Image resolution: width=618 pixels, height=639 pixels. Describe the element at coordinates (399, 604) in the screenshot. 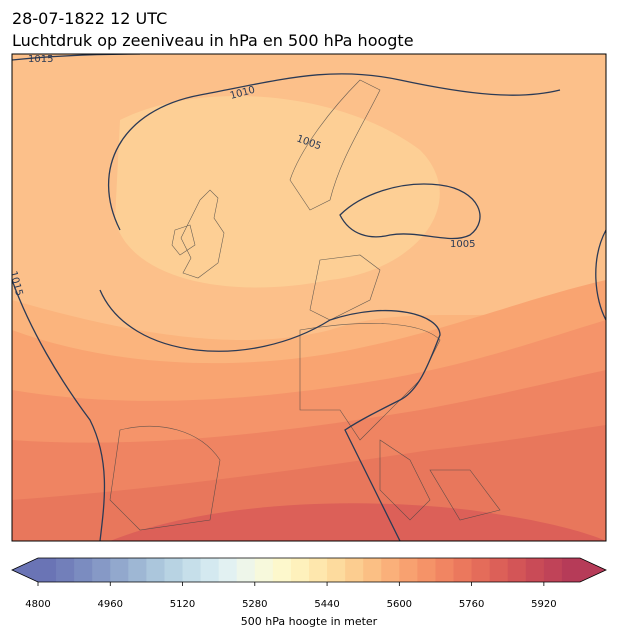

I see `colorbar-tick-label: 5600` at that location.